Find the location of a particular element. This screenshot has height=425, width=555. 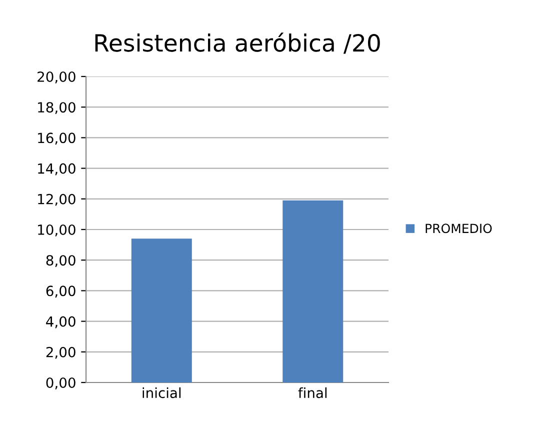

chart-title: Resistencia aeróbica /20 is located at coordinates (237, 43).